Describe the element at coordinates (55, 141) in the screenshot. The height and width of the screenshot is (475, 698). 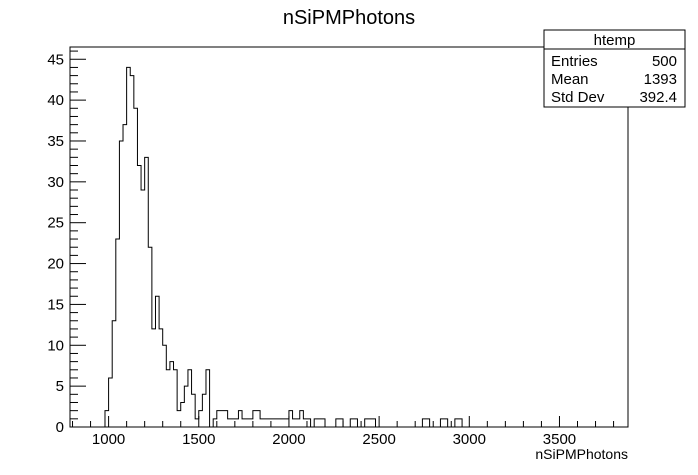
I see `y-tick-label: 35` at that location.